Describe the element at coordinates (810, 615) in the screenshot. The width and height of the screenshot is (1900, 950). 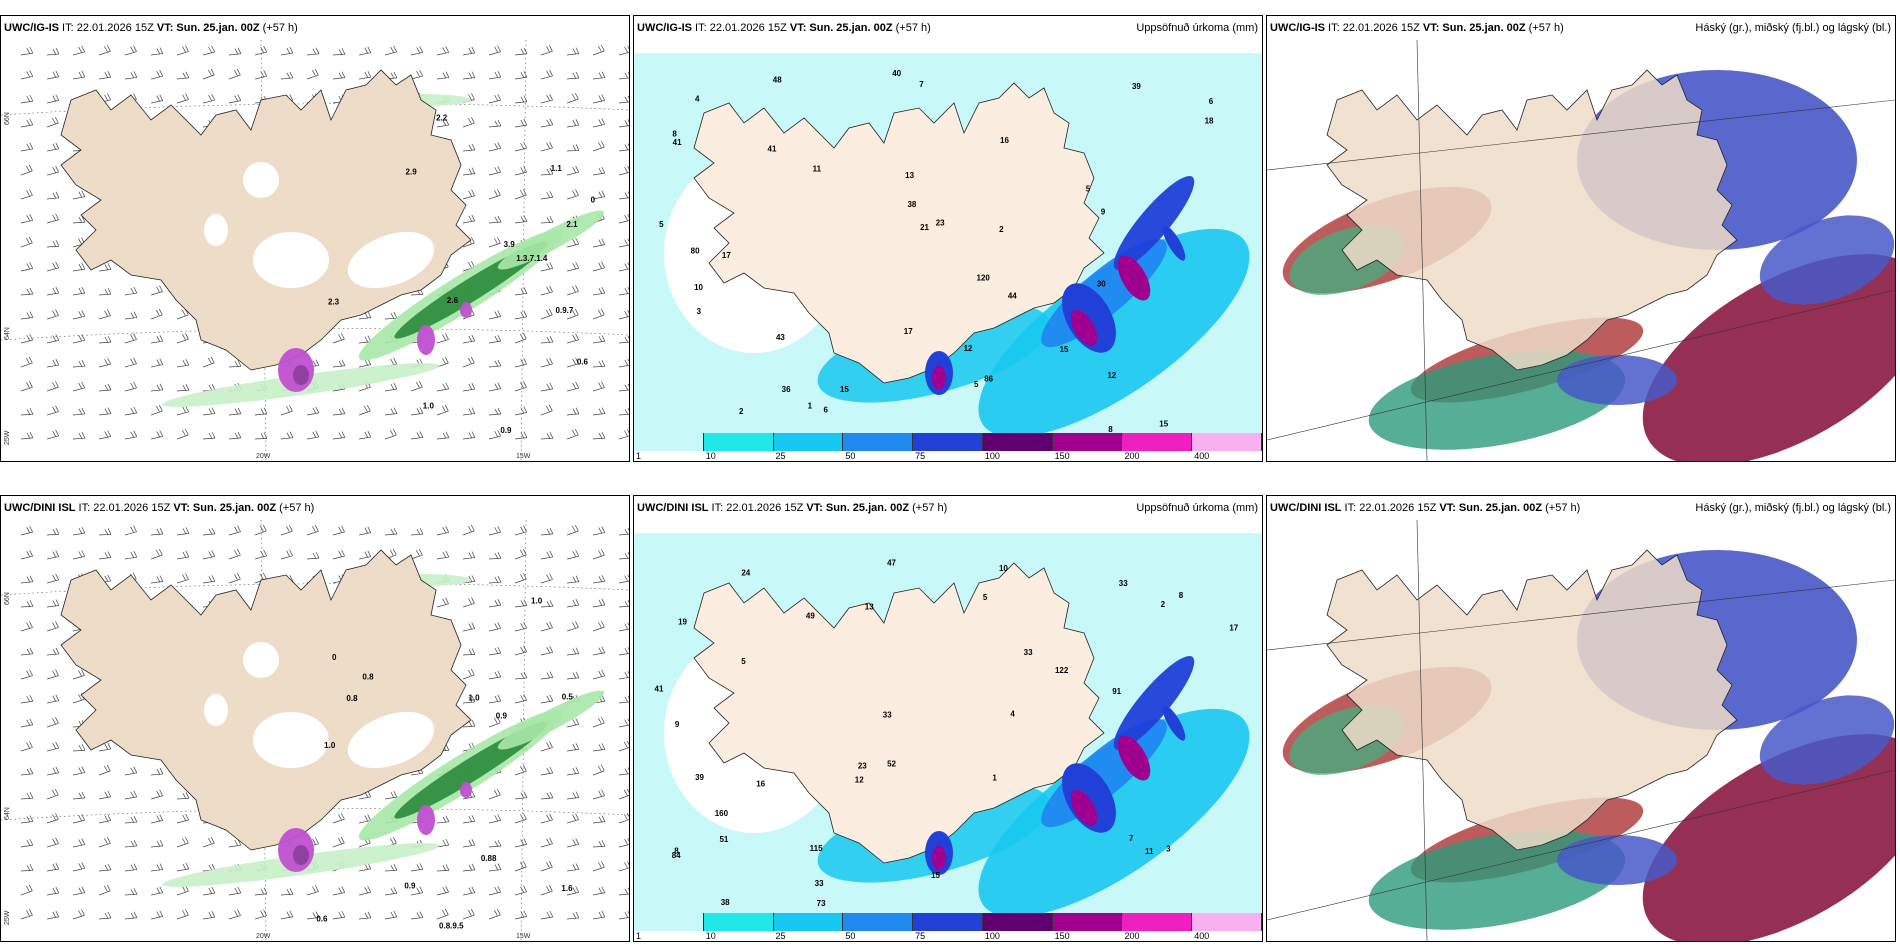
I see `value-label: 49` at that location.